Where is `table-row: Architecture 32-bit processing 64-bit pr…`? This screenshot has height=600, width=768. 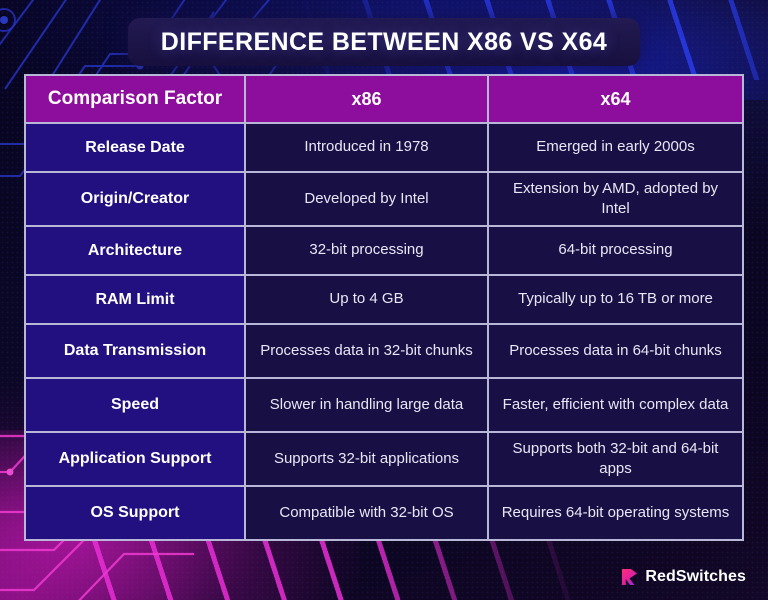 table-row: Architecture 32-bit processing 64-bit pr… is located at coordinates (384, 249).